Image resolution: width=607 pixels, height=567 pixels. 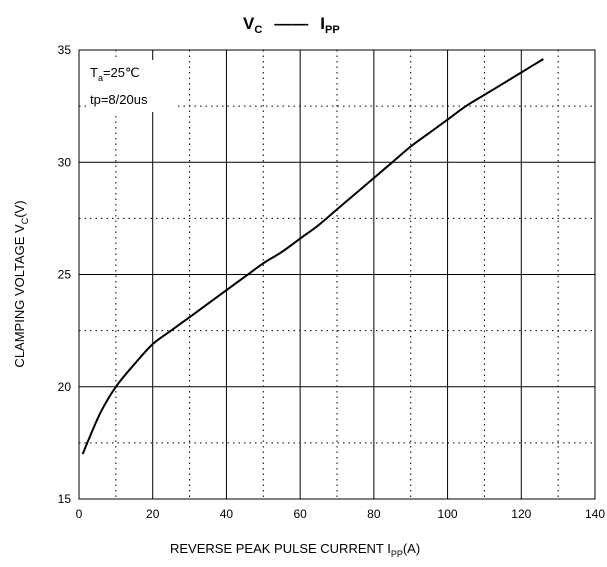 I want to click on title-lhs: V, so click(x=249, y=23).